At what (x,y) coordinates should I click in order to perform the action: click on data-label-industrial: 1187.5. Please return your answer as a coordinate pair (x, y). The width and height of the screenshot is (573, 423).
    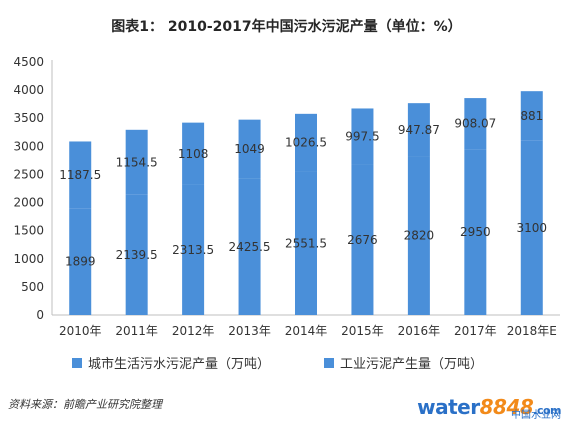
    Looking at the image, I should click on (80, 175).